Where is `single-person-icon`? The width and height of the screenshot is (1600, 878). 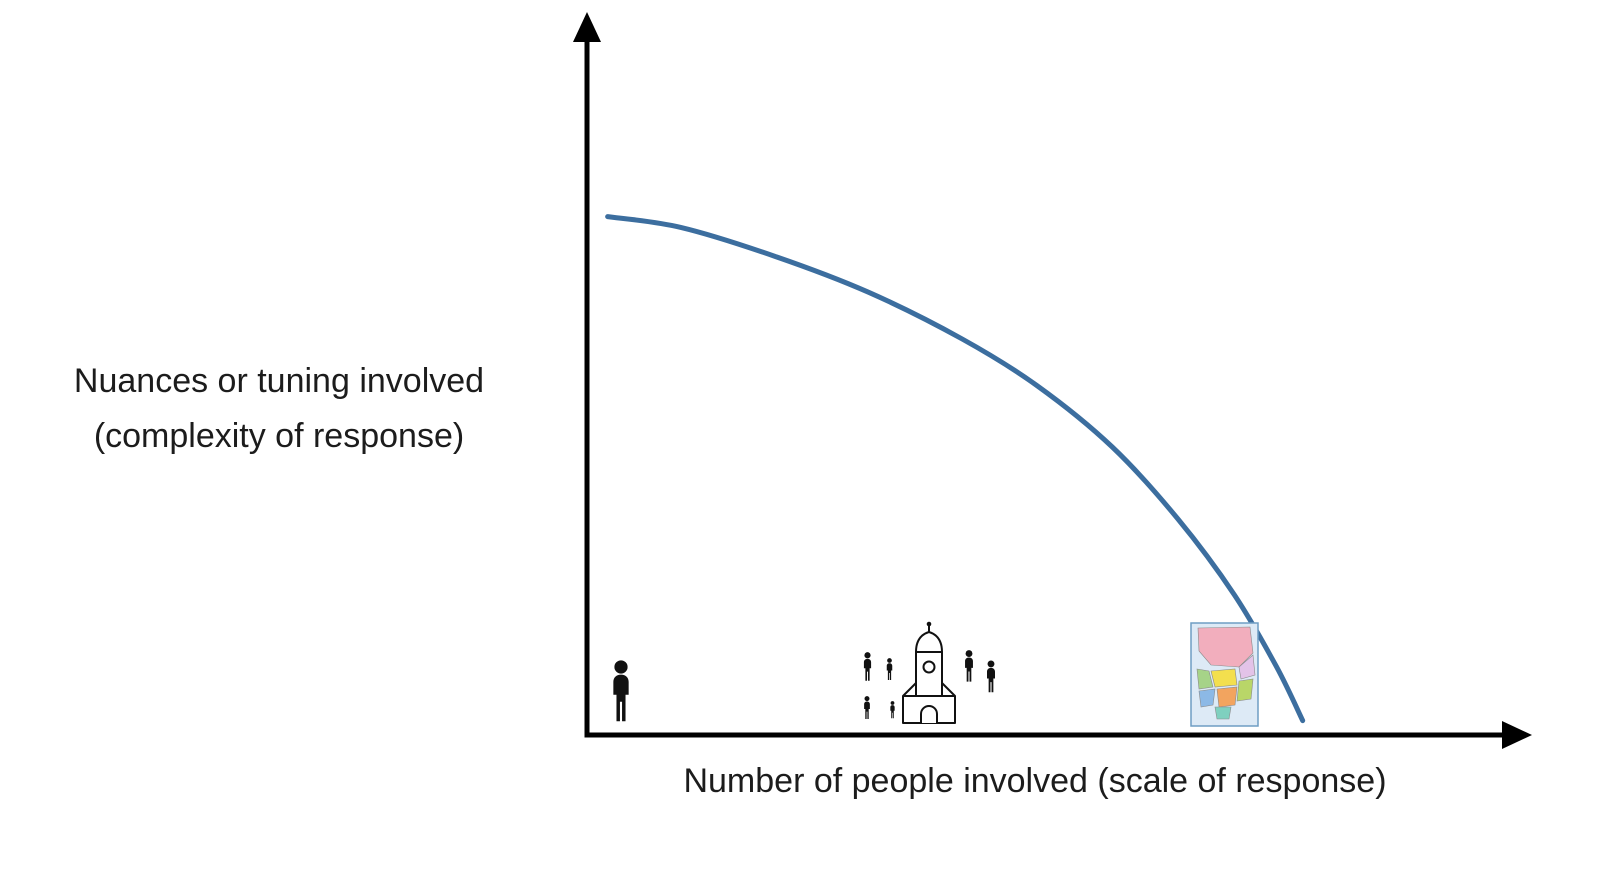 single-person-icon is located at coordinates (621, 691).